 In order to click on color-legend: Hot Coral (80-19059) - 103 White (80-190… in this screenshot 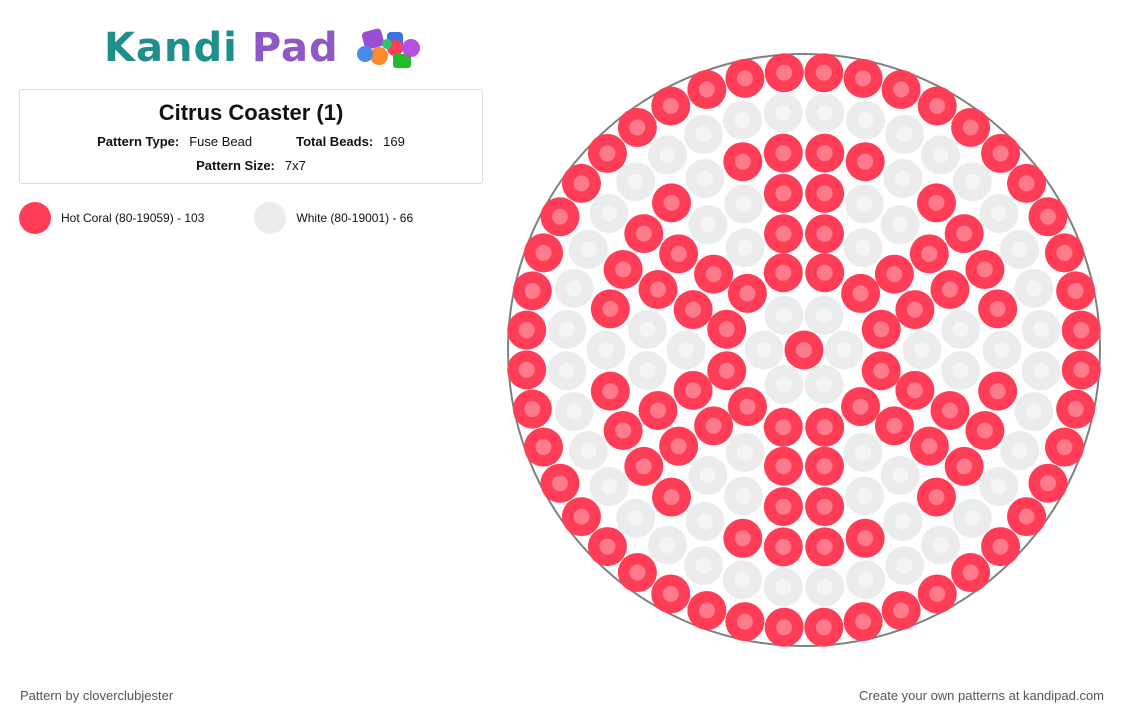, I will do `click(216, 218)`.